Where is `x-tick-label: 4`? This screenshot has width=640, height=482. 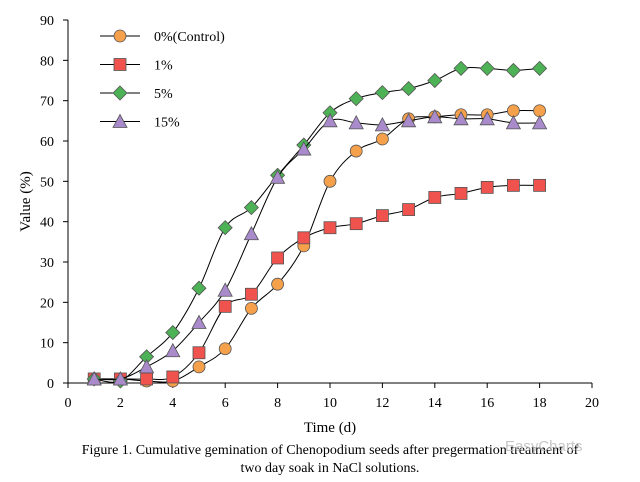 x-tick-label: 4 is located at coordinates (172, 403).